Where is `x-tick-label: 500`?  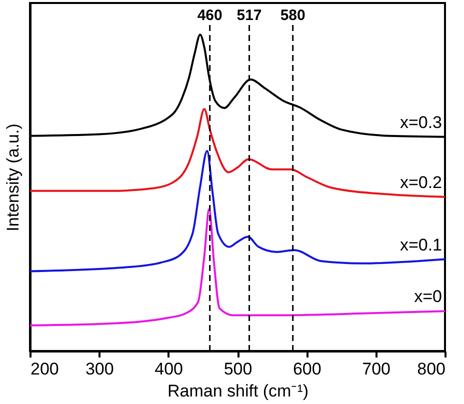
x-tick-label: 500 is located at coordinates (238, 369).